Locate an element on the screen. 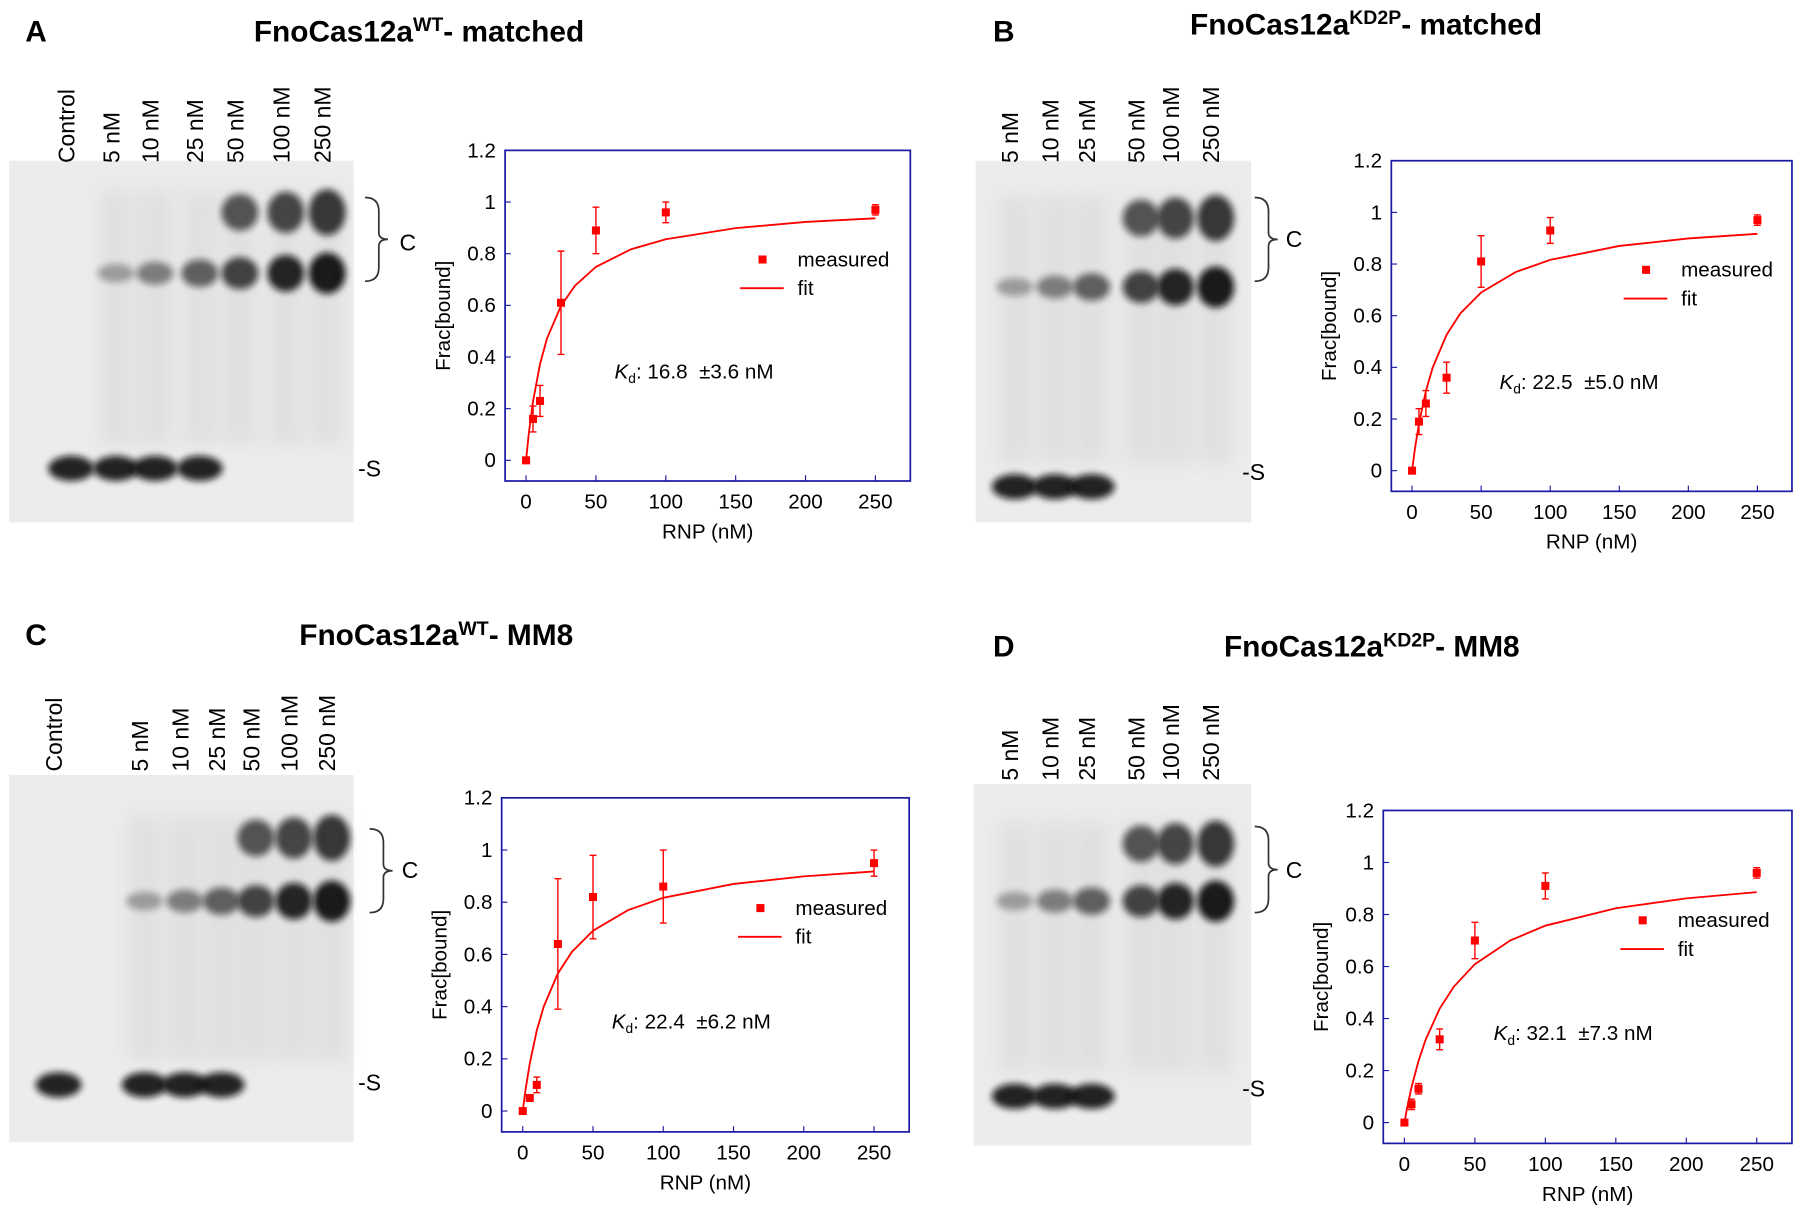 The height and width of the screenshot is (1218, 1800). title-rest: - matched is located at coordinates (1471, 24).